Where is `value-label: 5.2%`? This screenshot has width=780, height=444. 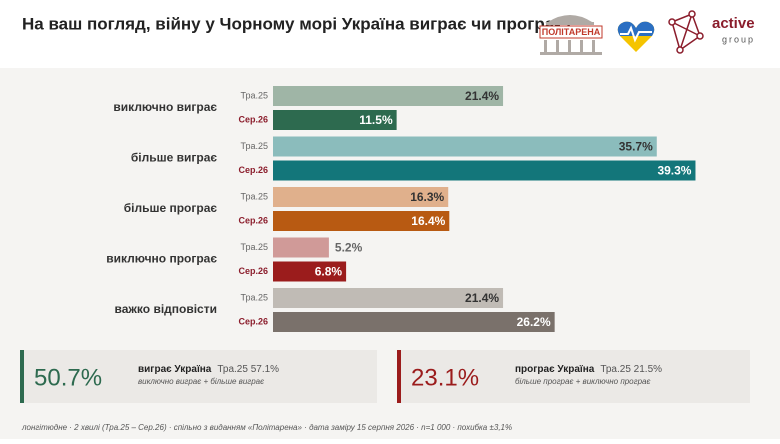 value-label: 5.2% is located at coordinates (349, 248).